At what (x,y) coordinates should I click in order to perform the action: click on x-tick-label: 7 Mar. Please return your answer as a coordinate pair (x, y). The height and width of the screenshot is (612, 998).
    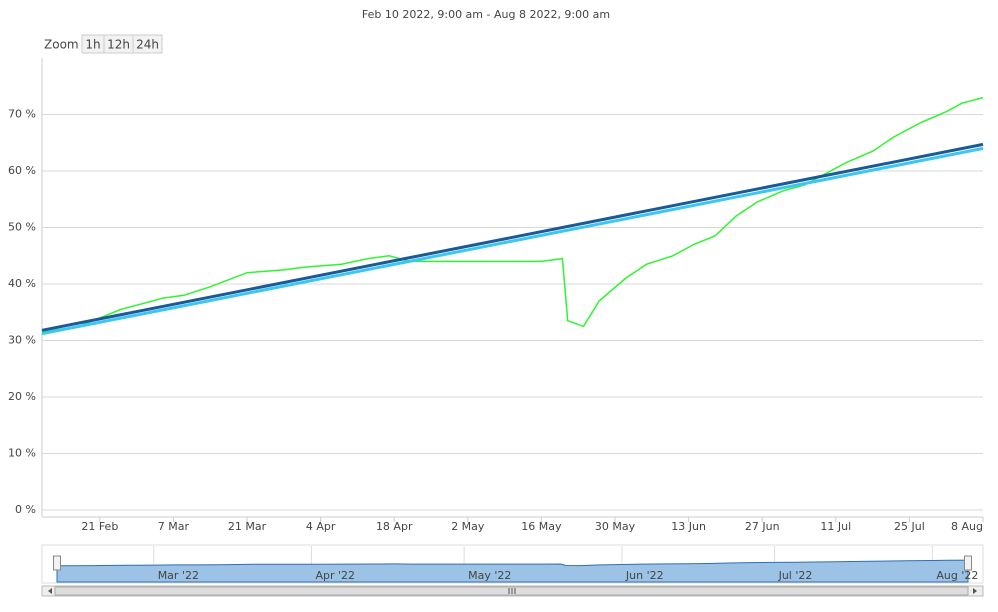
    Looking at the image, I should click on (174, 526).